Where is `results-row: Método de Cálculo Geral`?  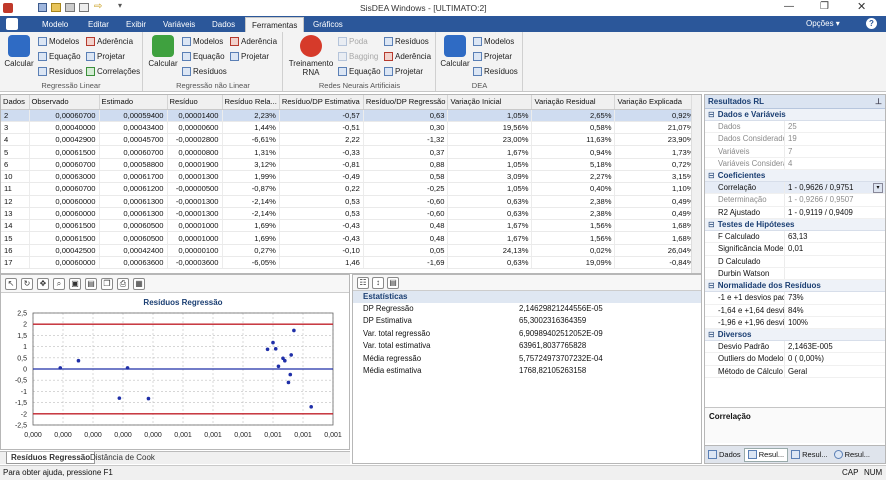 results-row: Método de Cálculo Geral is located at coordinates (795, 372).